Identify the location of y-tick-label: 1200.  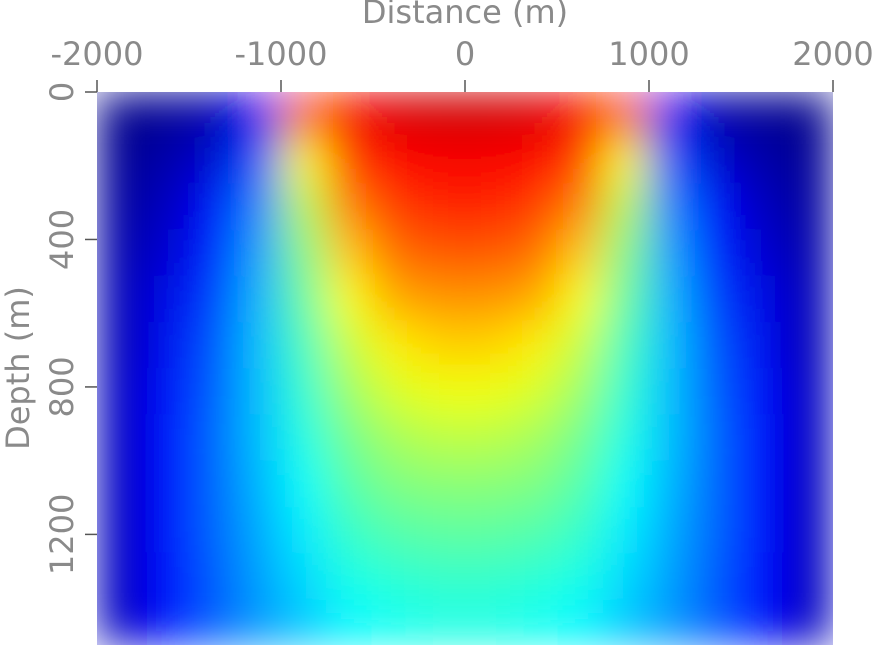
(62, 534).